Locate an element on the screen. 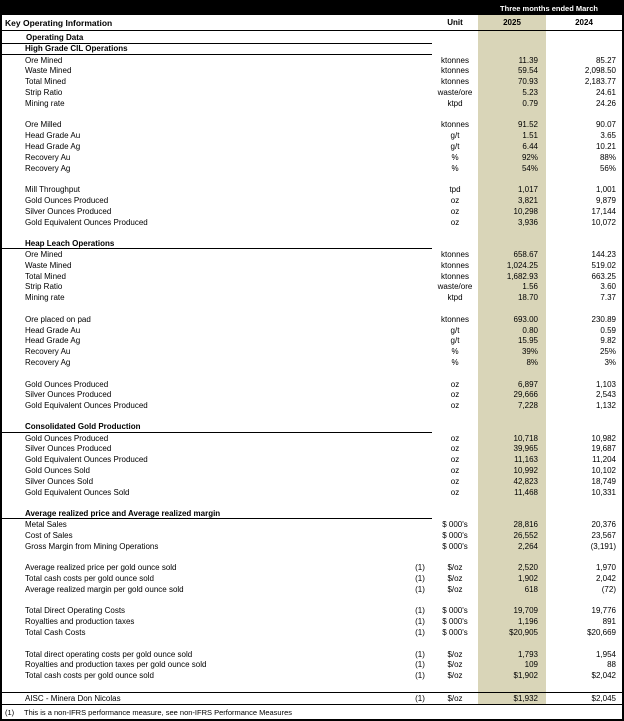 Image resolution: width=624 pixels, height=721 pixels. row-value-2025: 10,298 is located at coordinates (512, 211).